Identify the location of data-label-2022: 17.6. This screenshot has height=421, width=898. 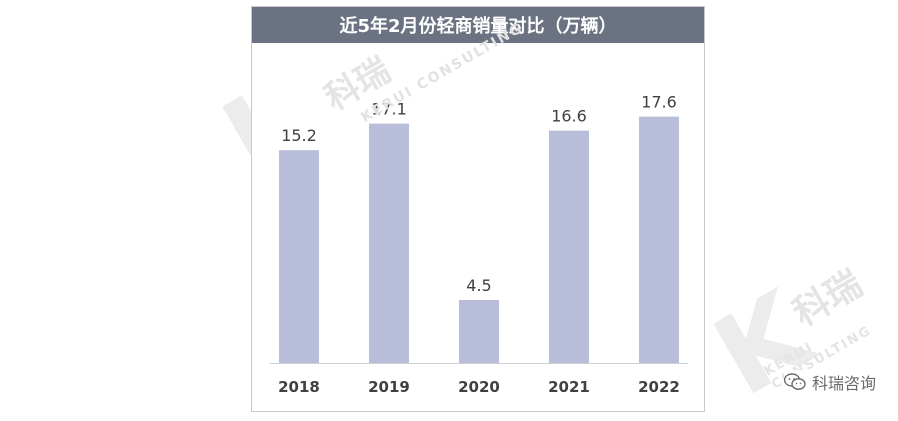
(659, 102).